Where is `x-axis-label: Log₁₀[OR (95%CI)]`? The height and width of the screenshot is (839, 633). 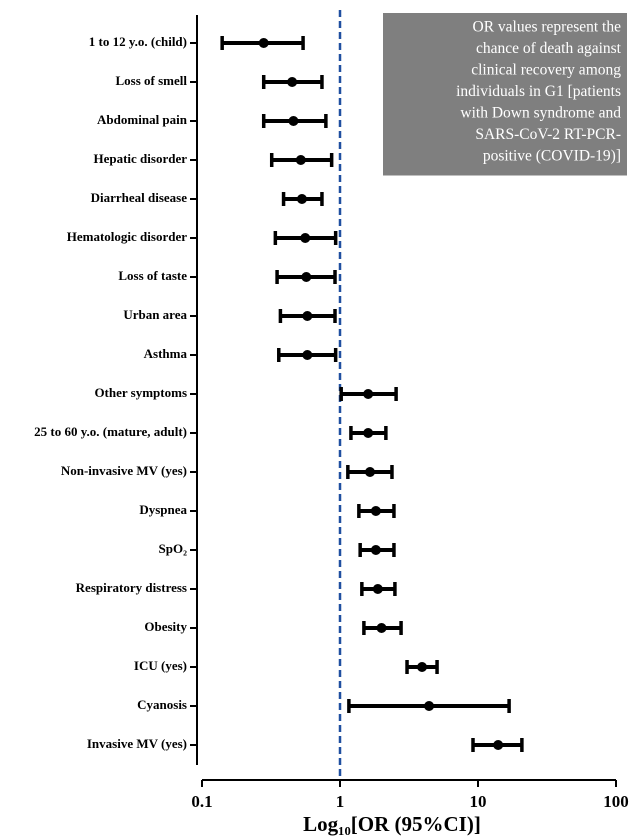 x-axis-label: Log₁₀[OR (95%CI)] is located at coordinates (392, 824).